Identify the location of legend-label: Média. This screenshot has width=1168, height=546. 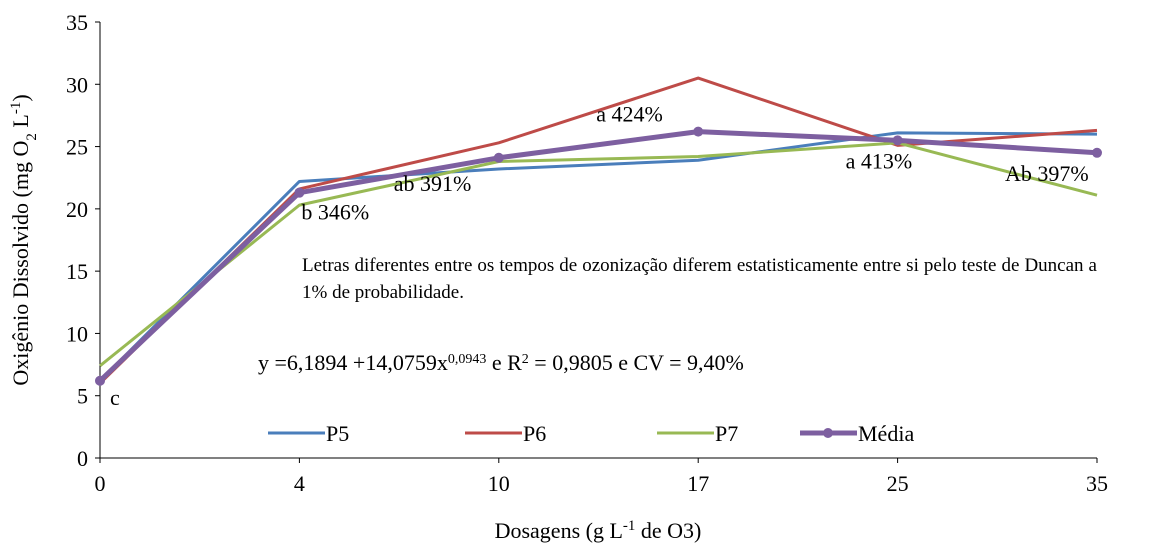
(886, 433).